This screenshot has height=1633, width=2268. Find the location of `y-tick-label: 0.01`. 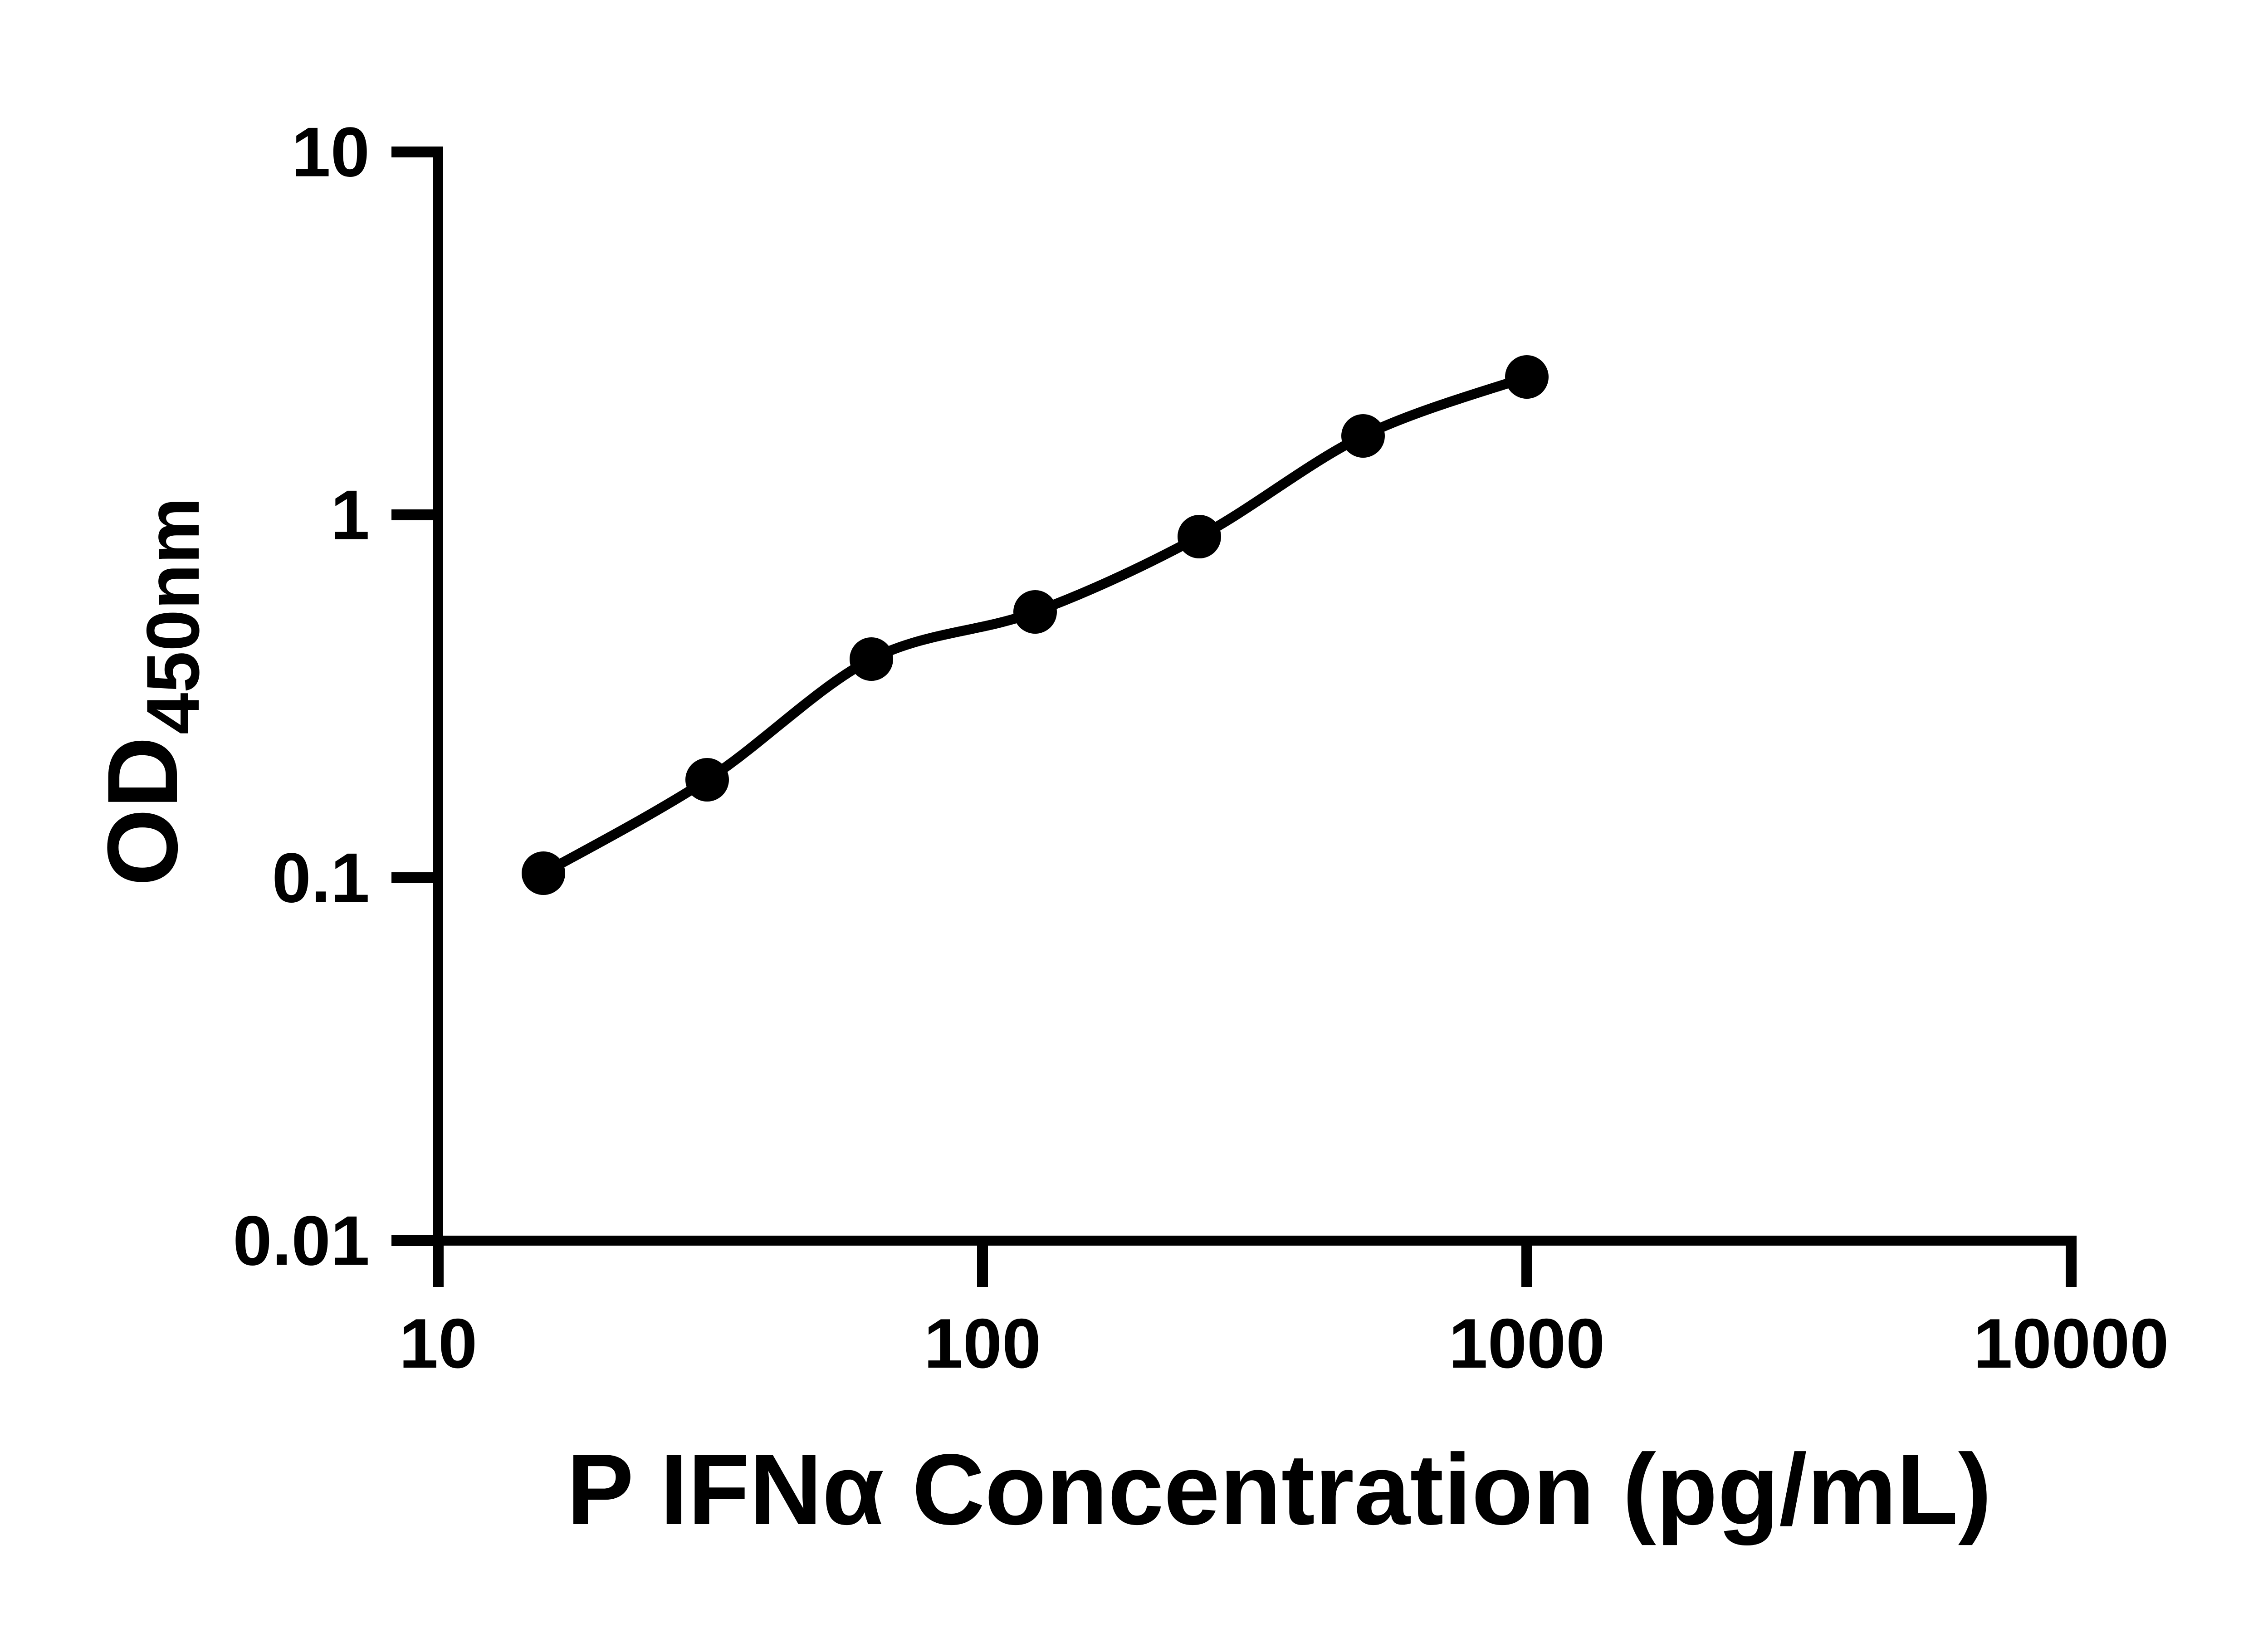

y-tick-label: 0.01 is located at coordinates (302, 1241).